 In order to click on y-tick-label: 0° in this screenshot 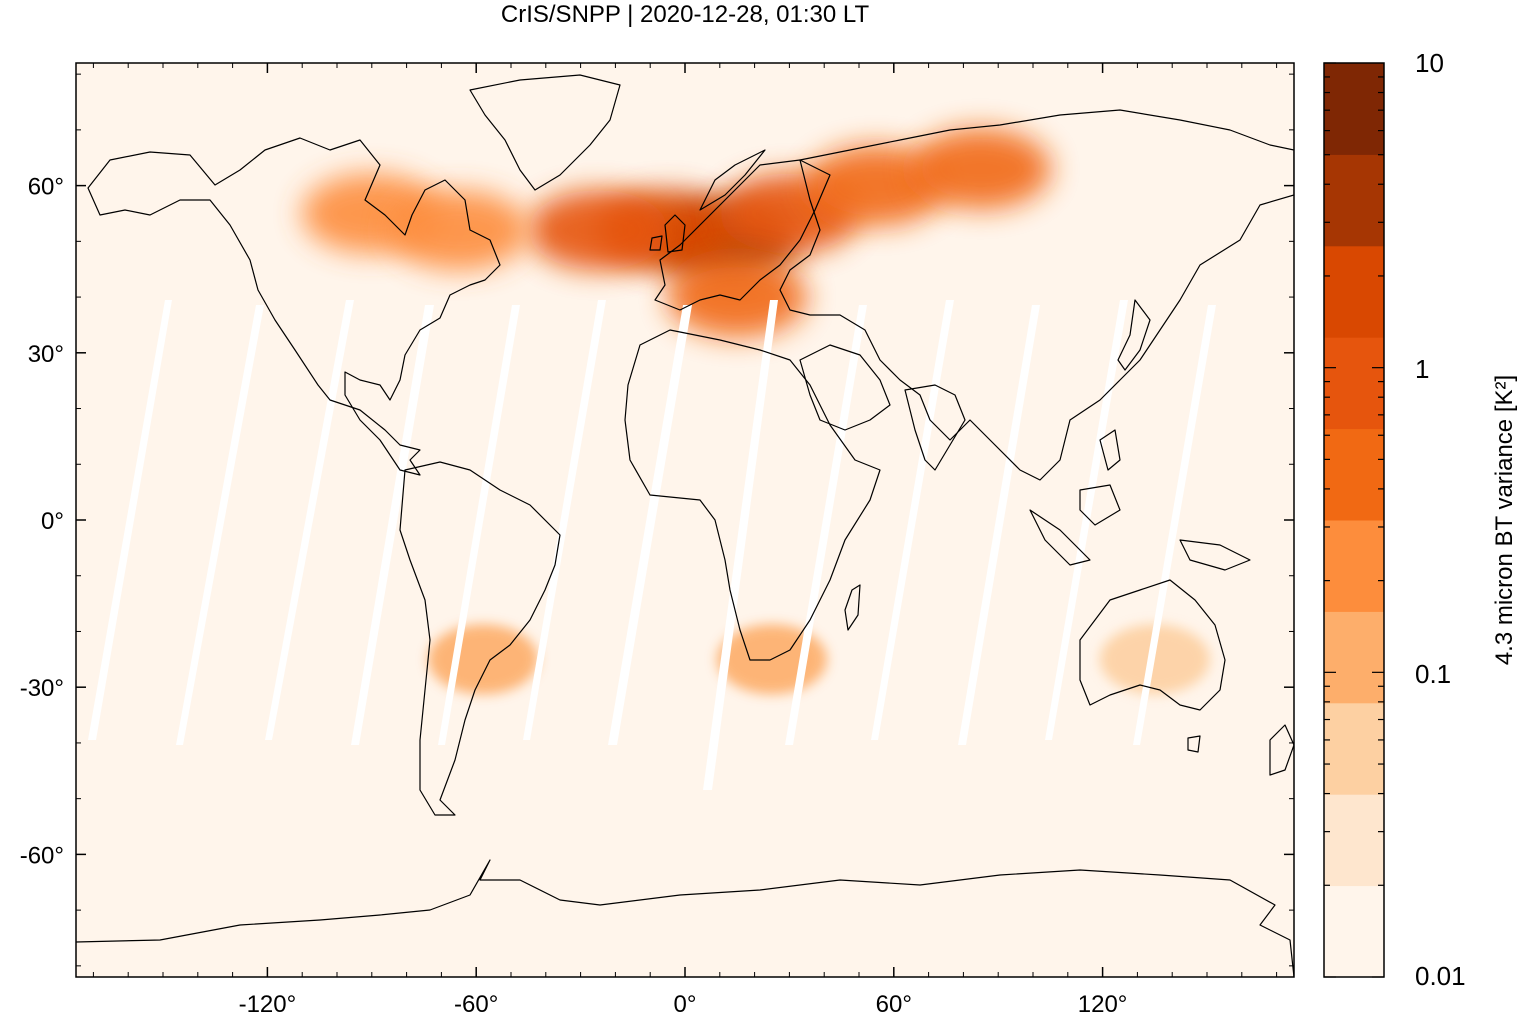, I will do `click(52, 521)`.